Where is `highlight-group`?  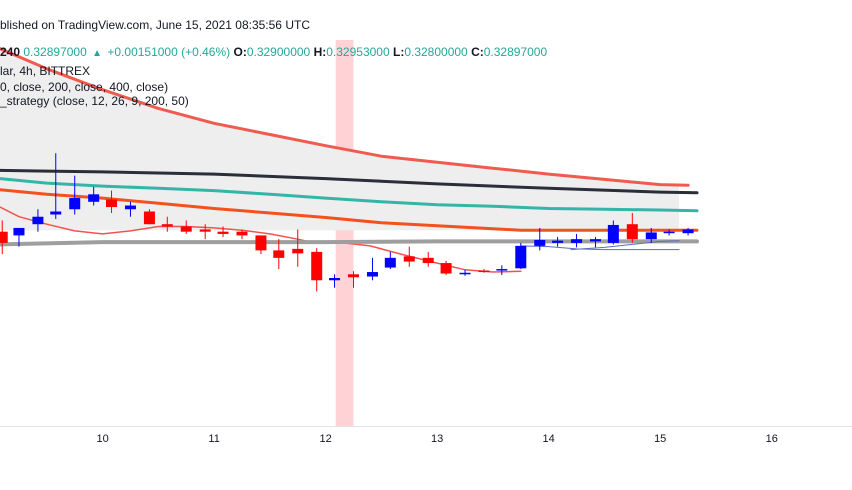
highlight-group is located at coordinates (344, 233).